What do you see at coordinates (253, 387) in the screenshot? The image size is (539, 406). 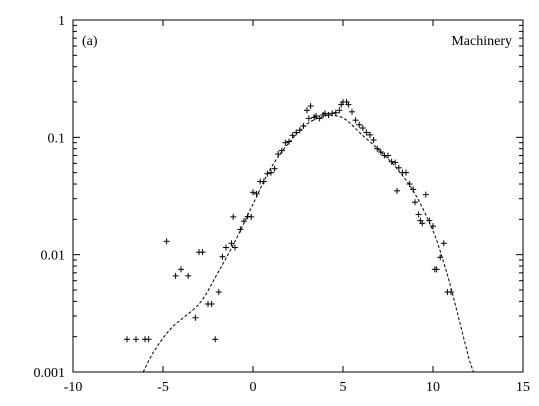 I see `x-tick-label: 0` at bounding box center [253, 387].